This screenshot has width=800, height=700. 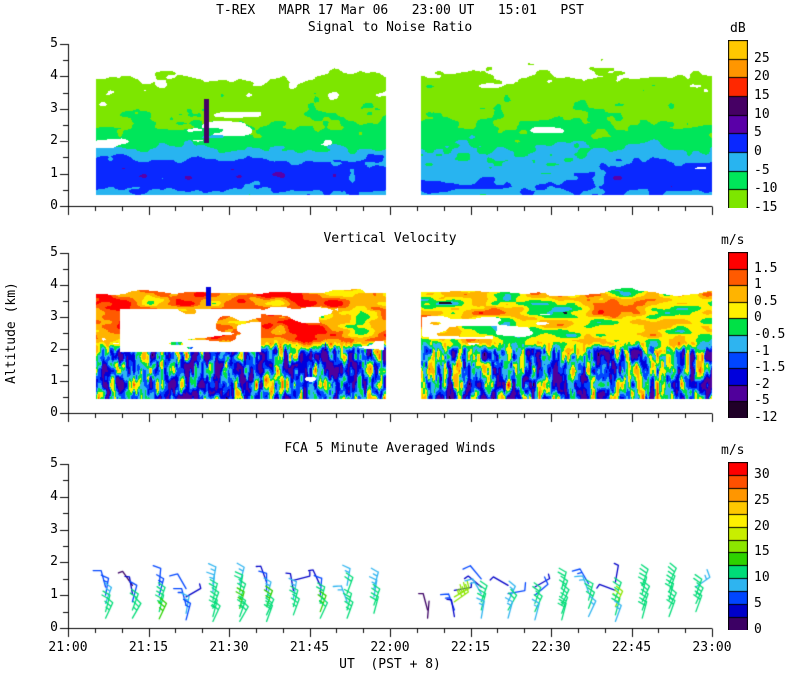 I want to click on panel-winds-title: FCA 5 Minute Averaged Winds, so click(x=390, y=448).